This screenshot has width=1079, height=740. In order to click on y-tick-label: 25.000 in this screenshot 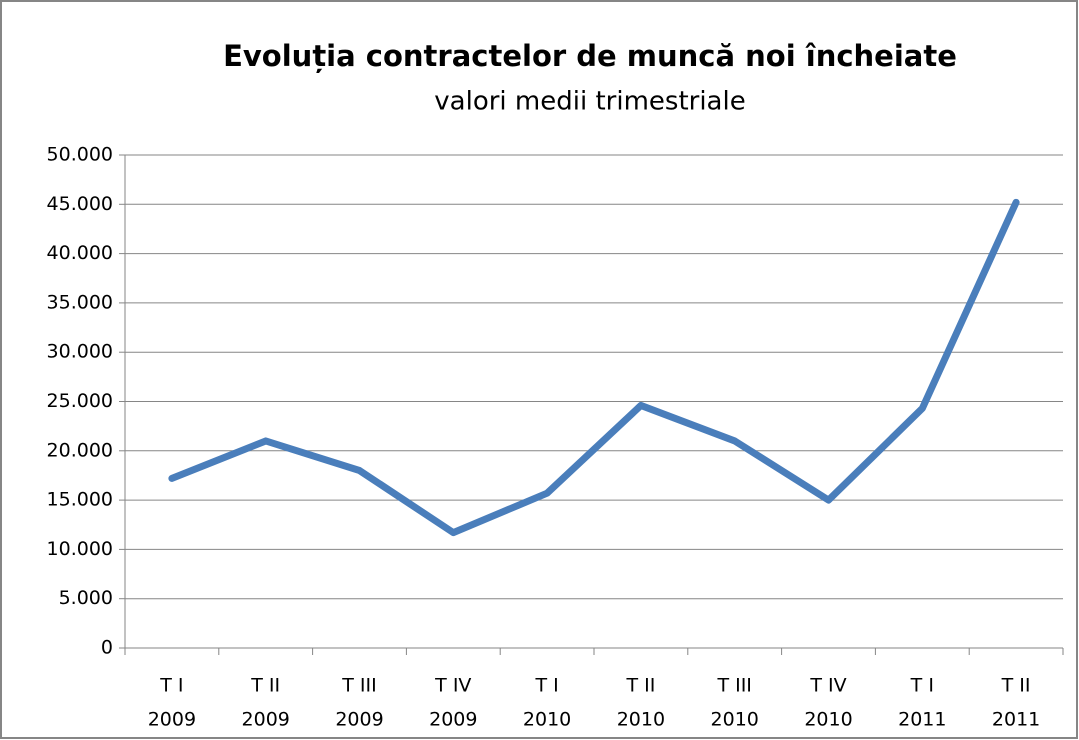, I will do `click(80, 401)`.